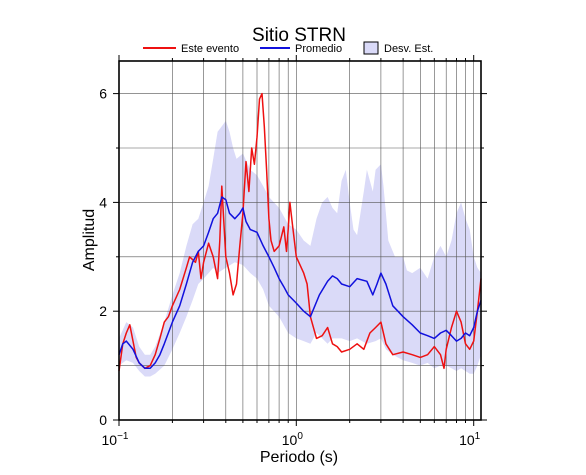  Describe the element at coordinates (299, 457) in the screenshot. I see `x-axis-label: Periodo (s)` at that location.